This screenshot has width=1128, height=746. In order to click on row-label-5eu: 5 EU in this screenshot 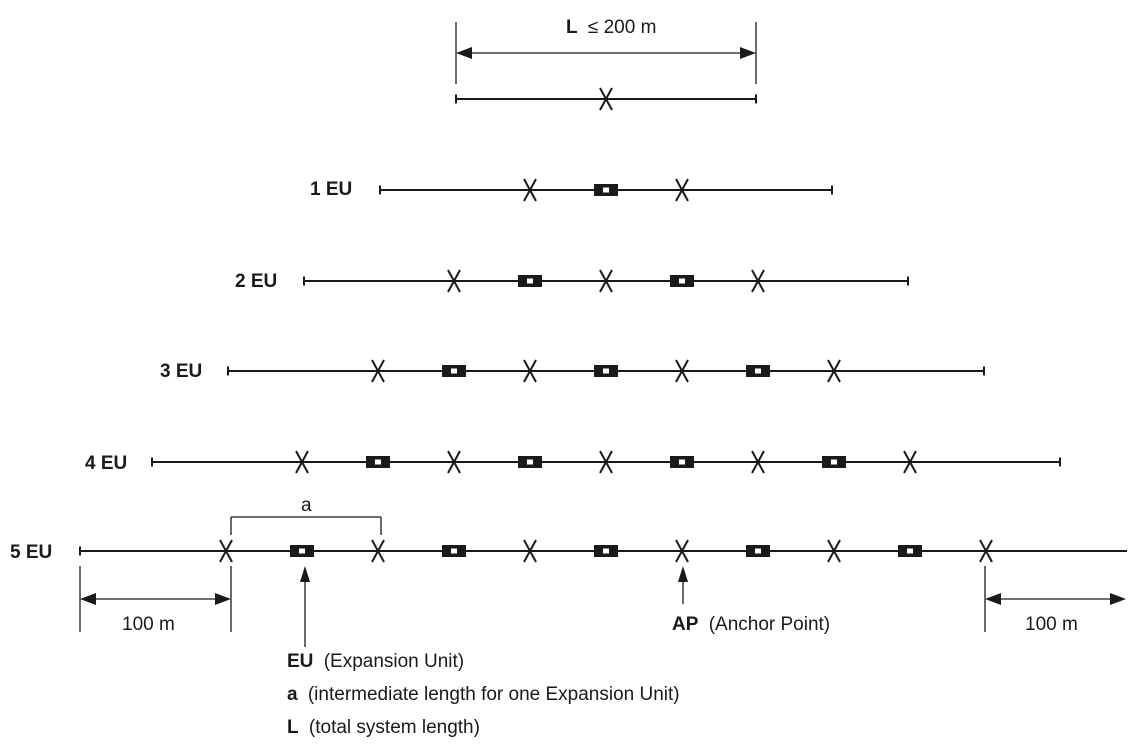, I will do `click(31, 552)`.